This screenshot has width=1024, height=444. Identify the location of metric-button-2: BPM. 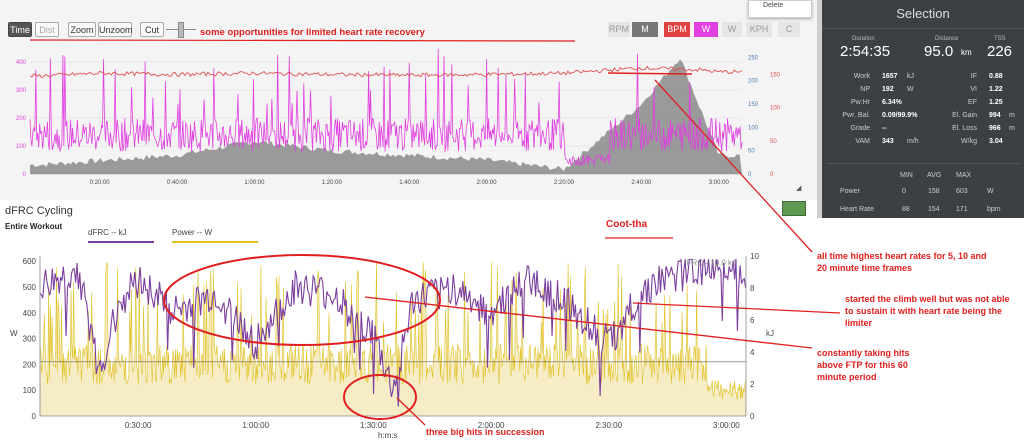
(677, 29).